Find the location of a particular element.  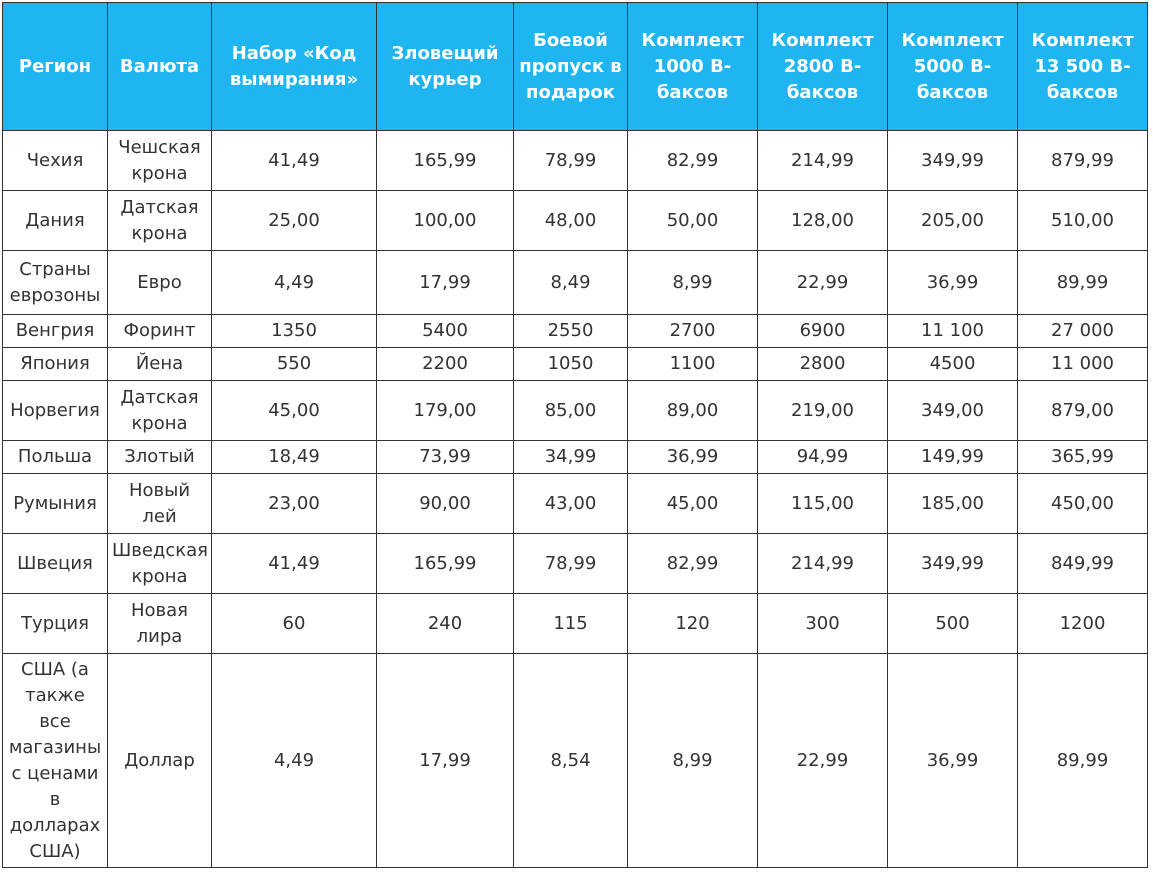

cell-1000-vbucks: 120 is located at coordinates (692, 623).